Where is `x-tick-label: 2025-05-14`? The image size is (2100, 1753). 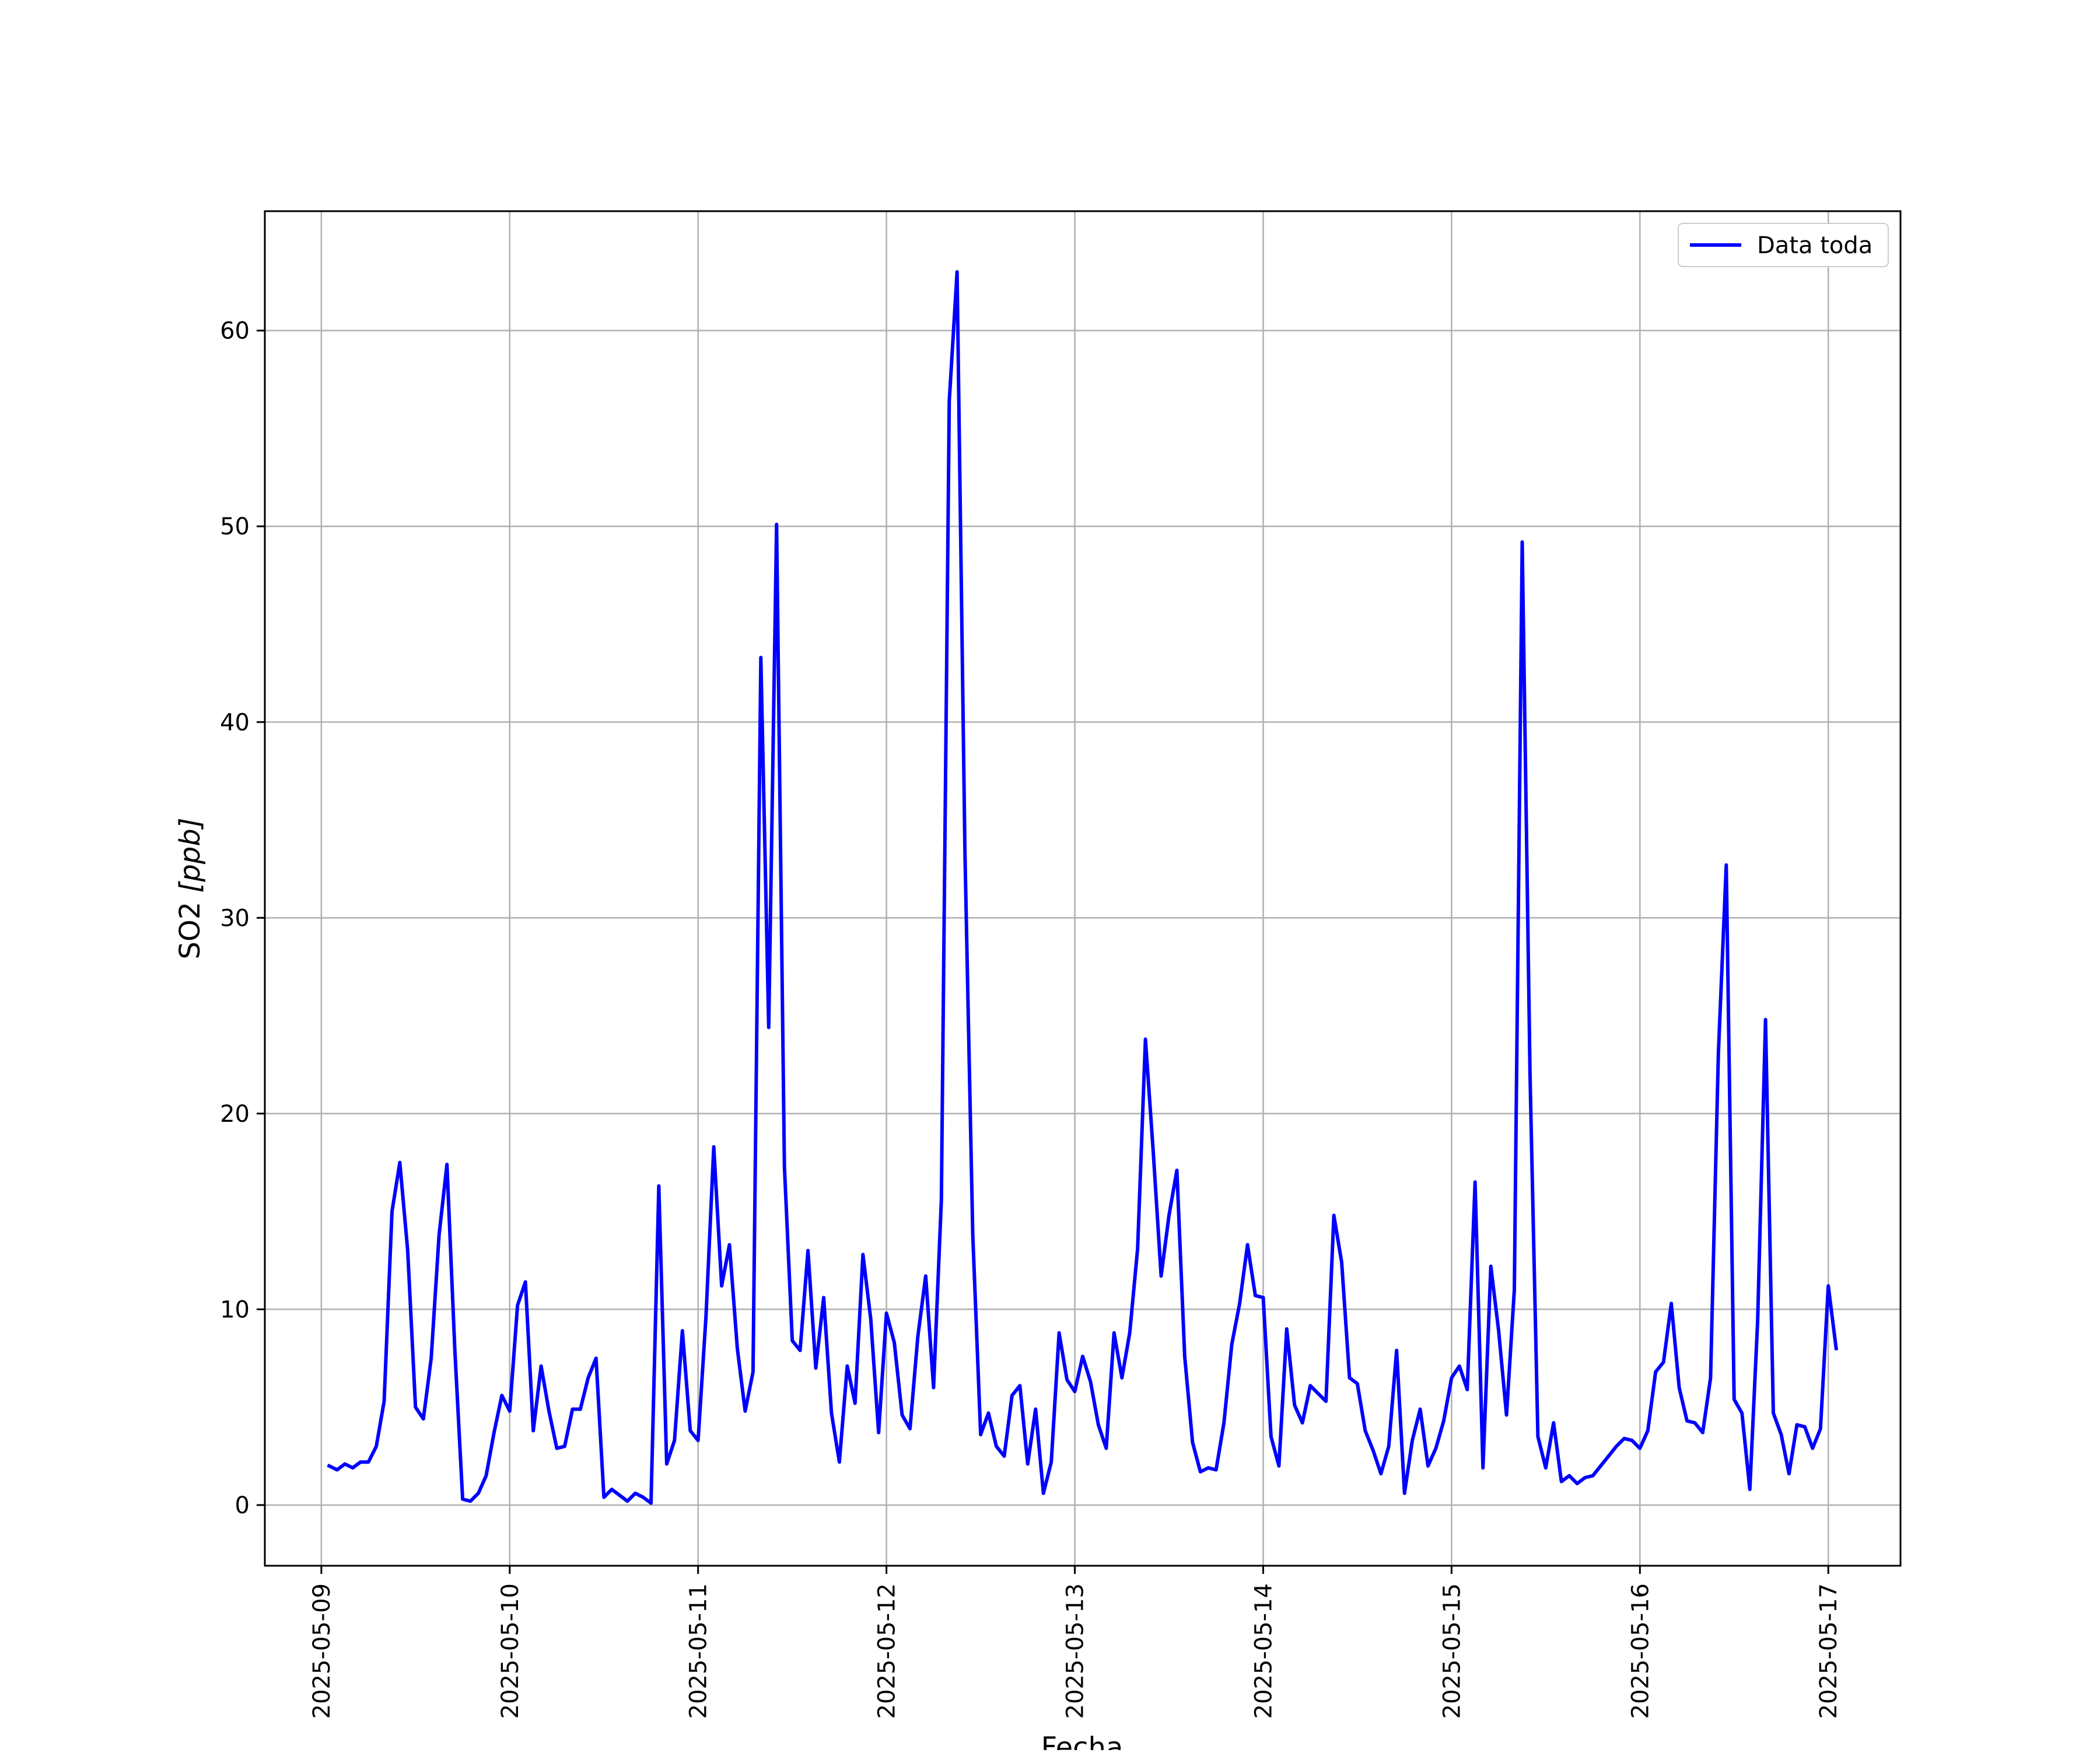 x-tick-label: 2025-05-14 is located at coordinates (1263, 1651).